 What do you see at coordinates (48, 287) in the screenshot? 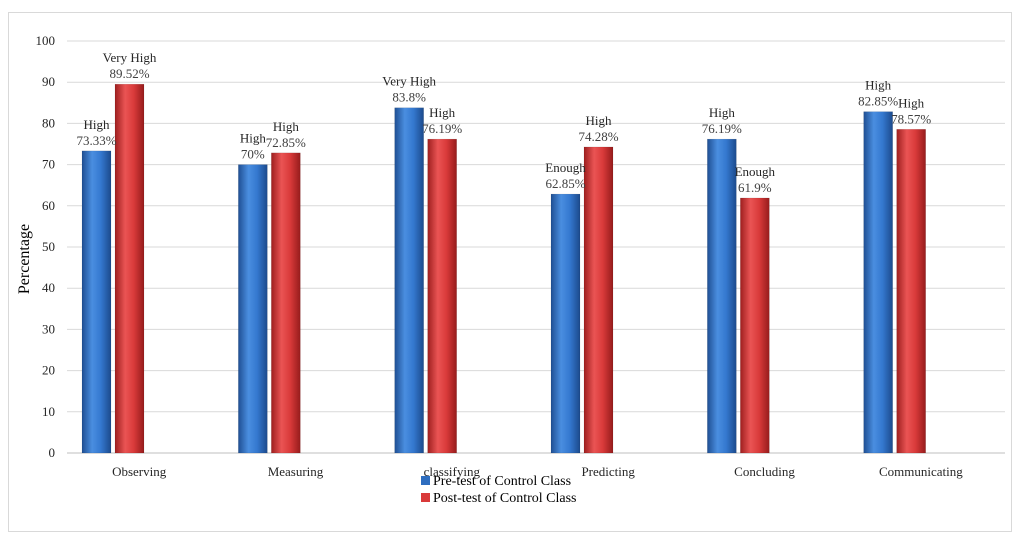
I see `y-tick-label: 40` at bounding box center [48, 287].